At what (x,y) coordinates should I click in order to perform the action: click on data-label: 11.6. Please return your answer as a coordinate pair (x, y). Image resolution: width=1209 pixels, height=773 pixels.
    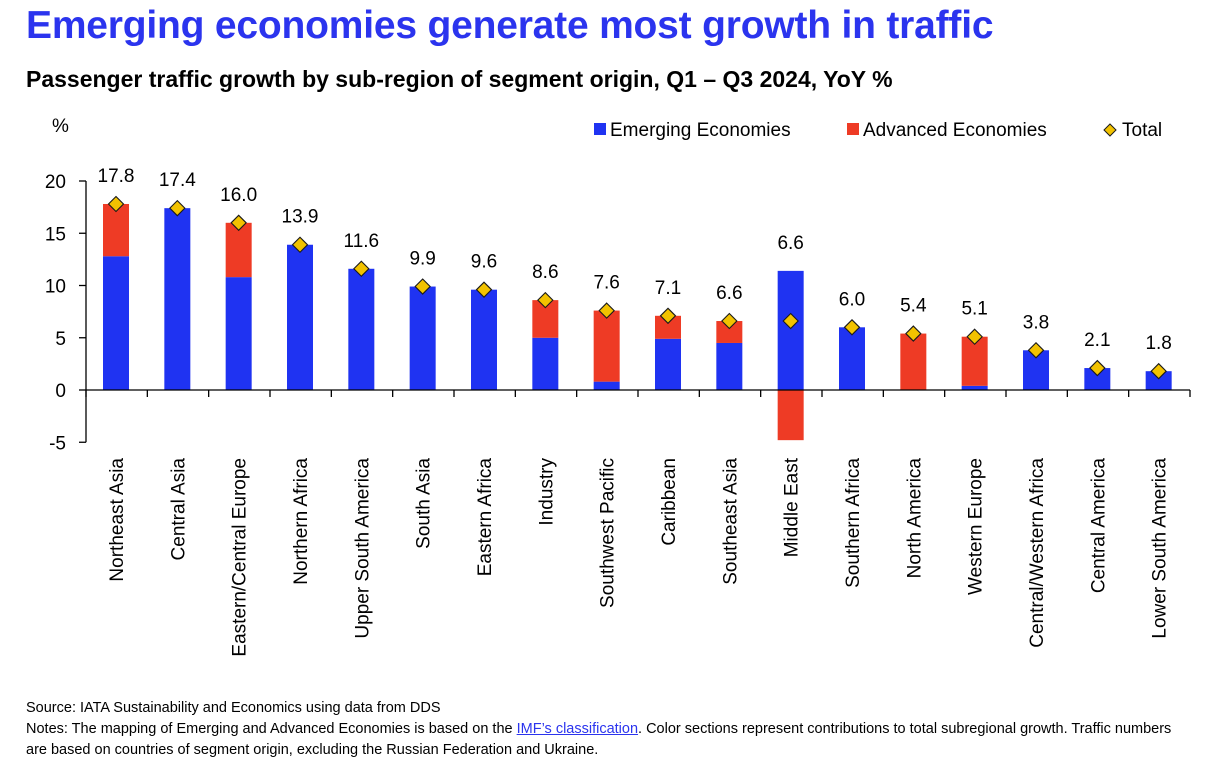
    Looking at the image, I should click on (362, 241).